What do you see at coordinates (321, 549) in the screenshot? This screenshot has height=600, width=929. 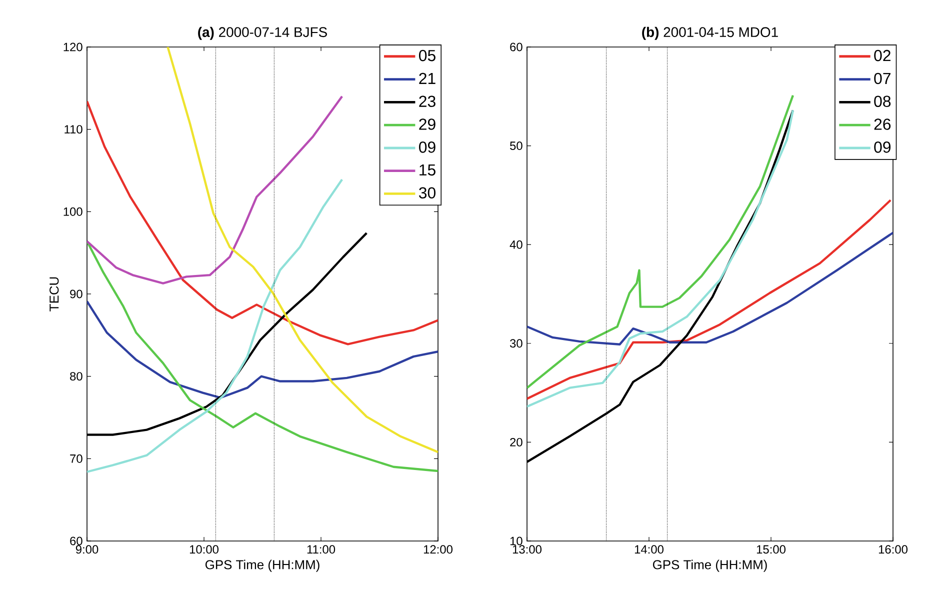 I see `x-tick-label: 11:00` at bounding box center [321, 549].